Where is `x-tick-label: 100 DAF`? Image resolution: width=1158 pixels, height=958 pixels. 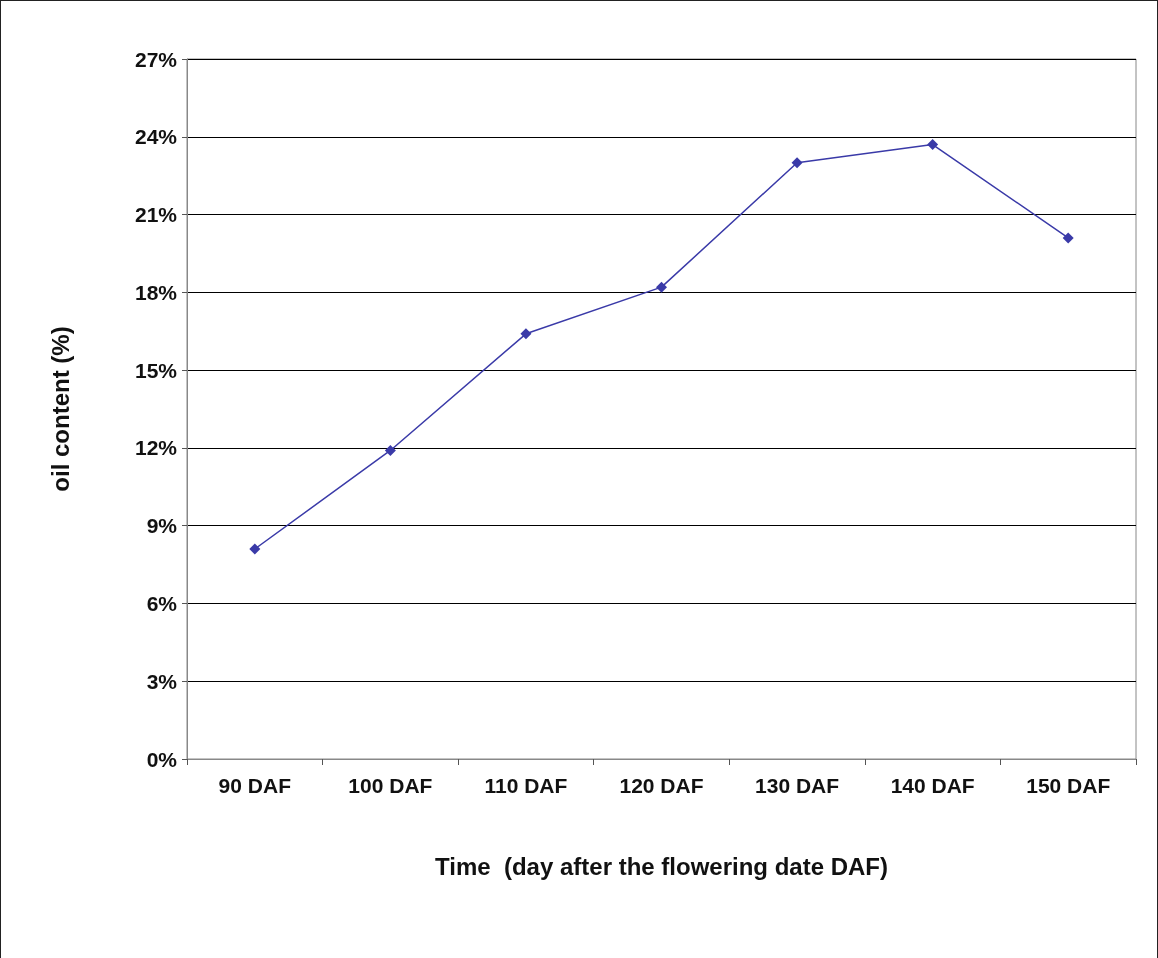 x-tick-label: 100 DAF is located at coordinates (390, 785).